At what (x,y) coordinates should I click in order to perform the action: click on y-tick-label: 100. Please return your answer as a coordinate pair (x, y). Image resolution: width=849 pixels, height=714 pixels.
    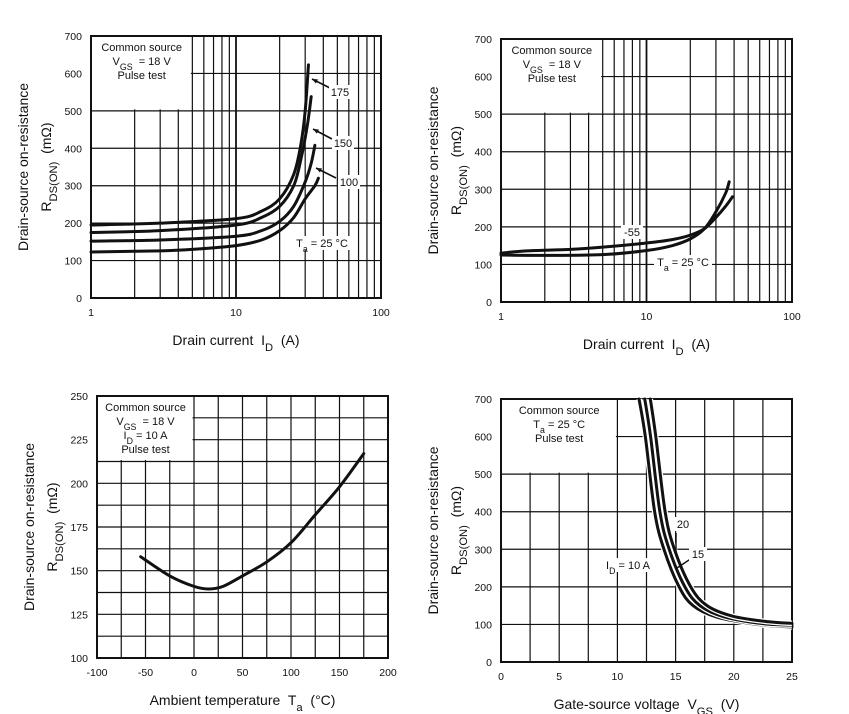
    Looking at the image, I should click on (73, 262).